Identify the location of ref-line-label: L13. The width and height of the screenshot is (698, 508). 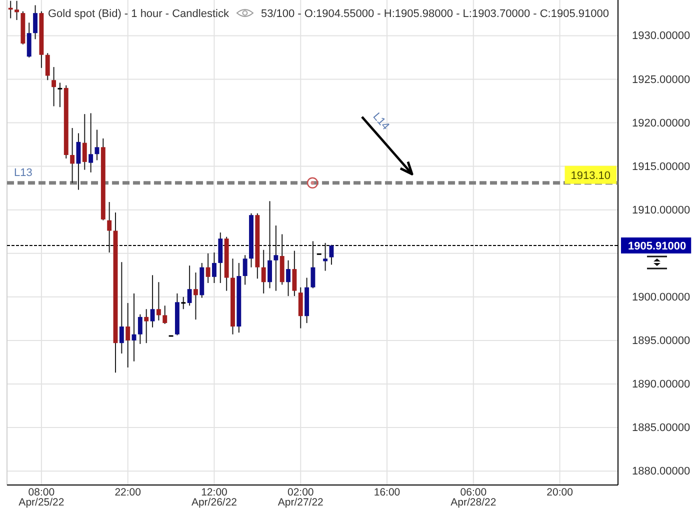
(23, 172).